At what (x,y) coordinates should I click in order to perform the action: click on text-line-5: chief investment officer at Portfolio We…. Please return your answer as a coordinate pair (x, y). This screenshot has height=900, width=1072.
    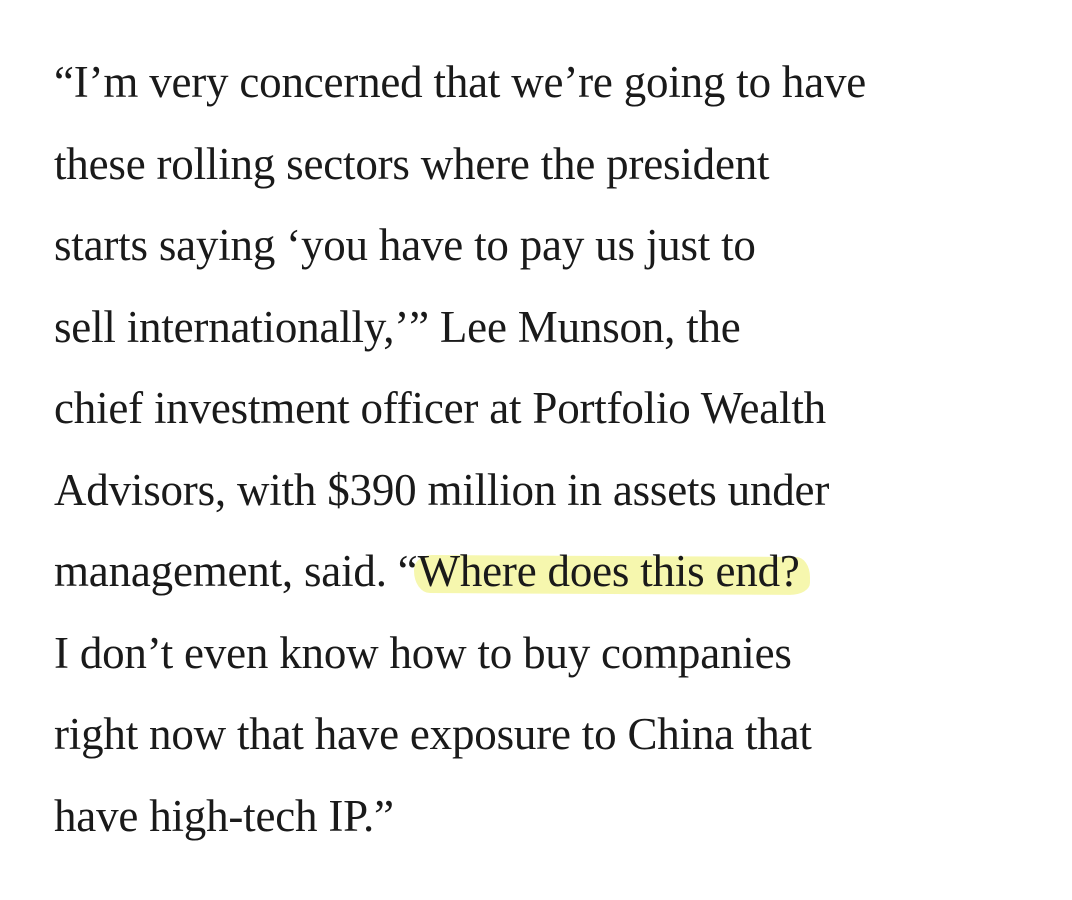
    Looking at the image, I should click on (440, 408).